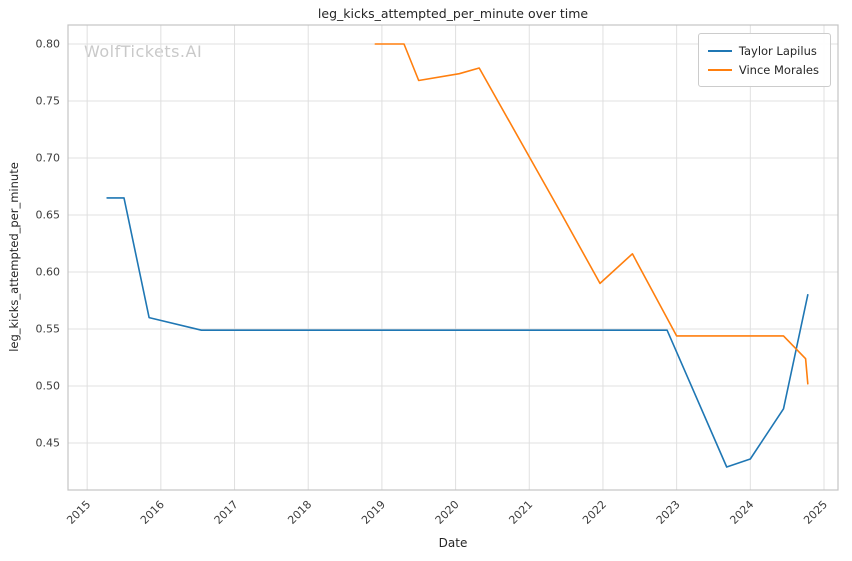  What do you see at coordinates (48, 443) in the screenshot?
I see `y-tick-label: 0.45` at bounding box center [48, 443].